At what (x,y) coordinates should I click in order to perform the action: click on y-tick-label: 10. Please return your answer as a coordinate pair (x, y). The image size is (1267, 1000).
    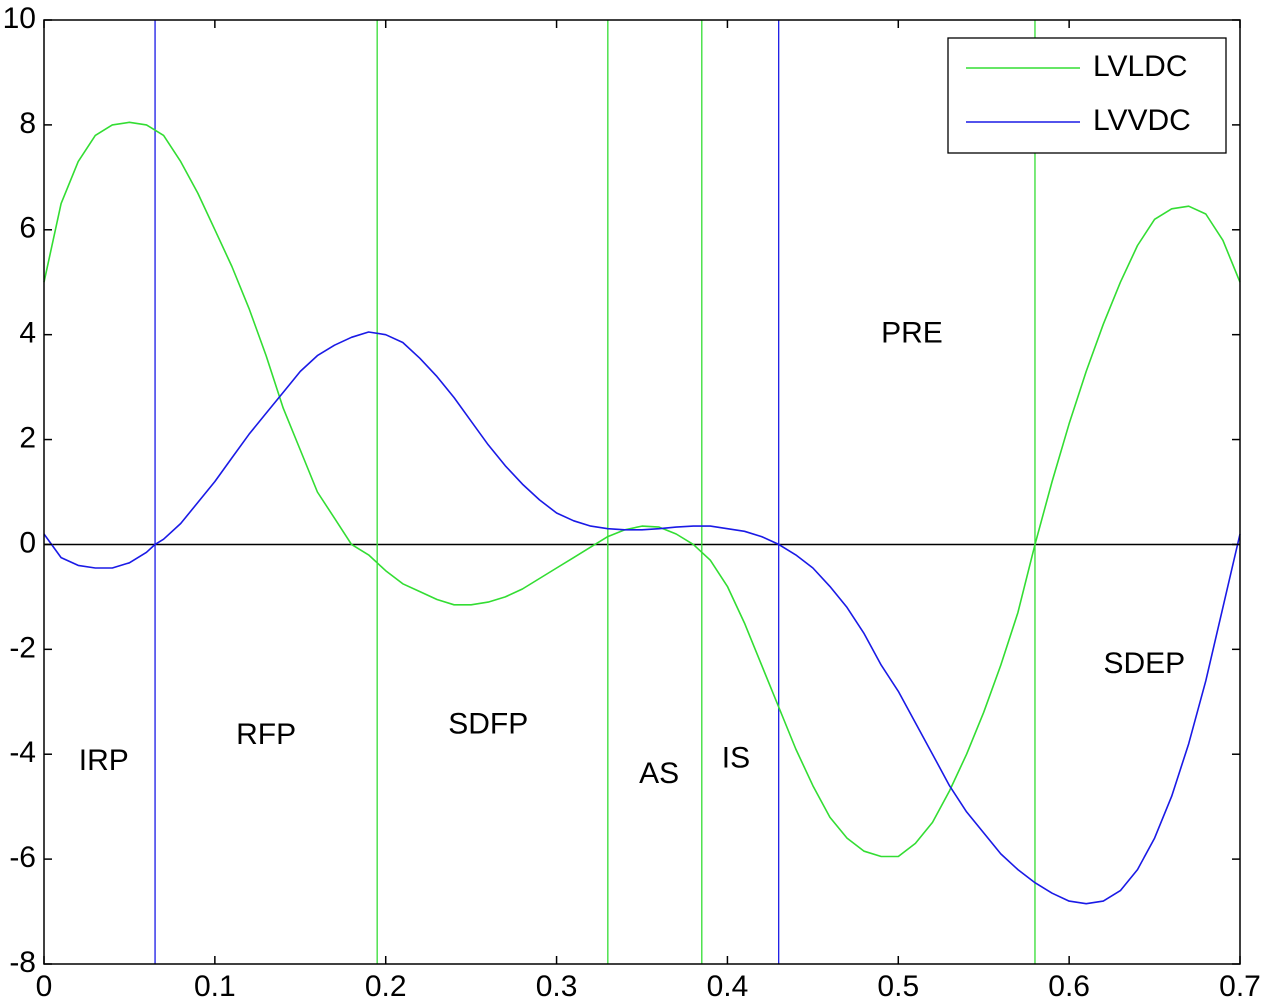
    Looking at the image, I should click on (19, 18).